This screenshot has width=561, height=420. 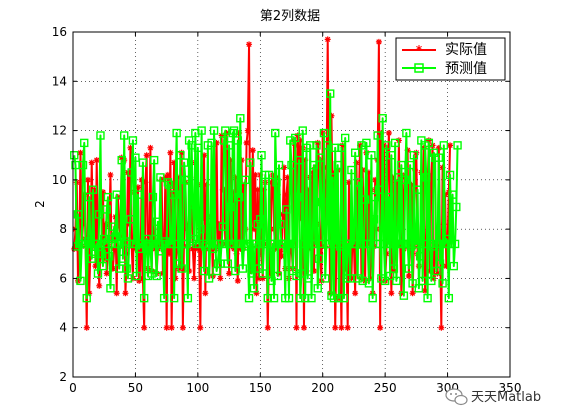 What do you see at coordinates (493, 397) in the screenshot?
I see `watermark: 天天Matlab` at bounding box center [493, 397].